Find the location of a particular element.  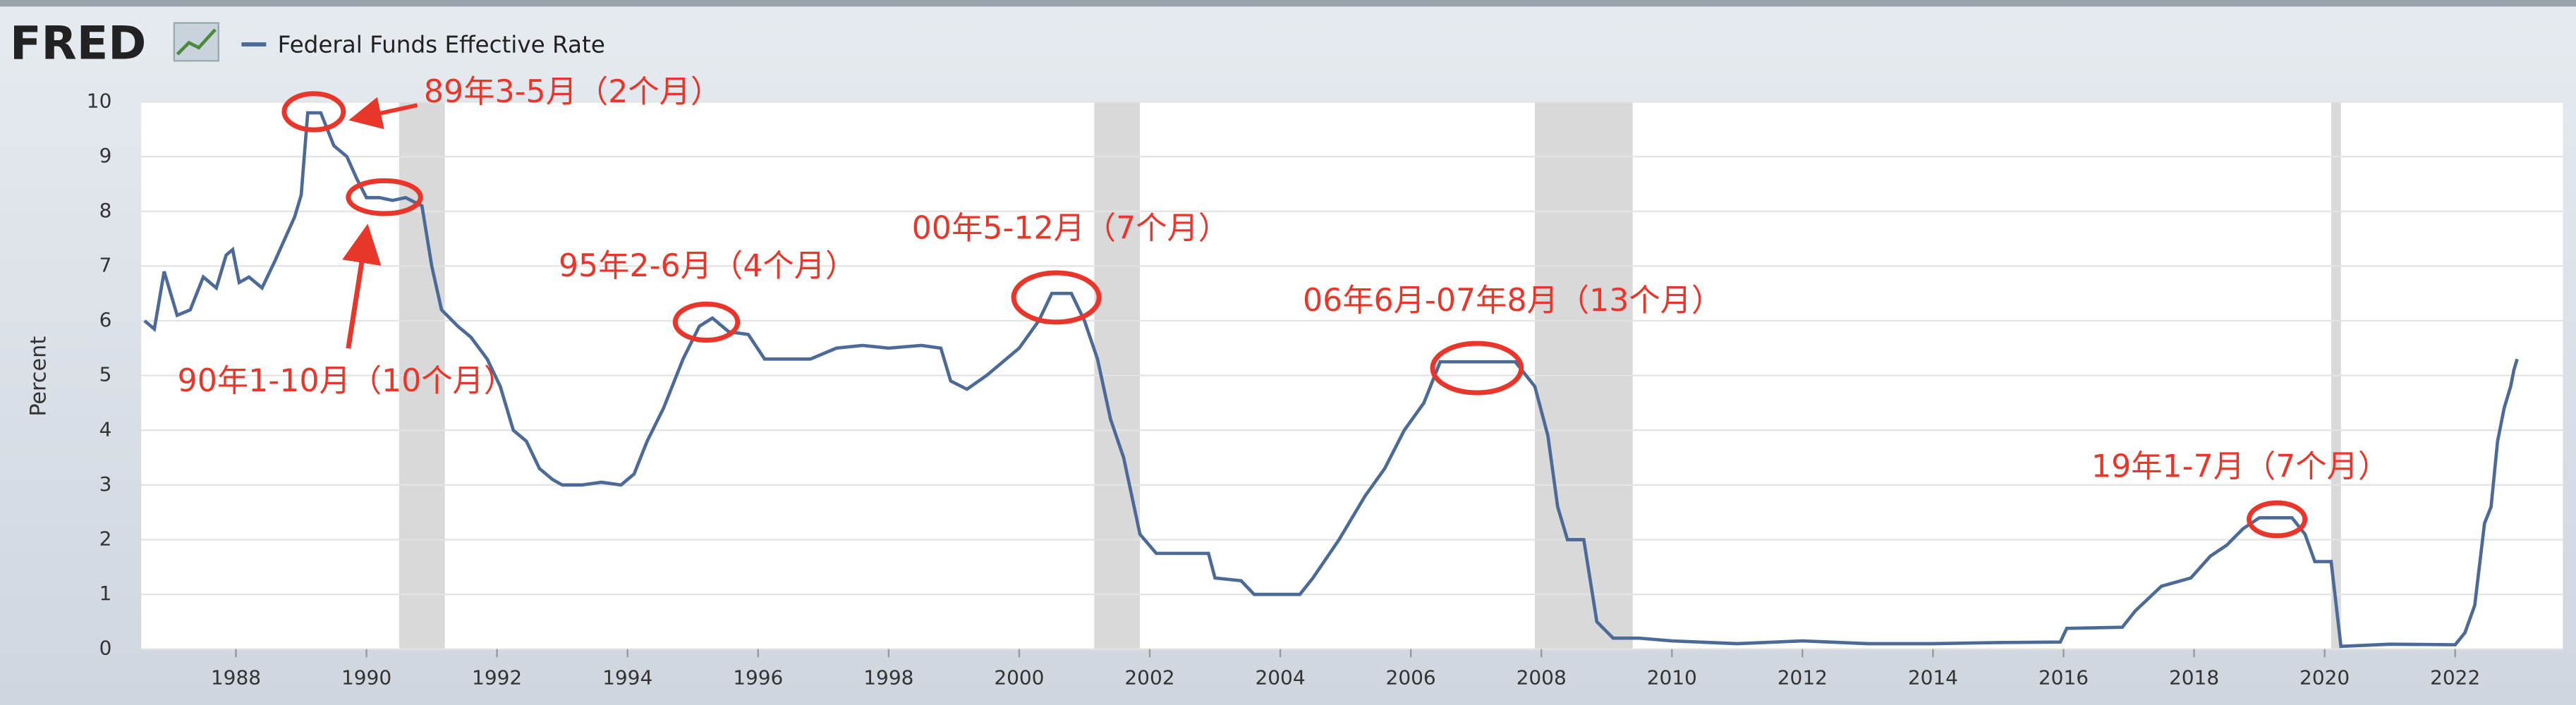

annotation: 19年1-7月（7个月） is located at coordinates (2240, 466).